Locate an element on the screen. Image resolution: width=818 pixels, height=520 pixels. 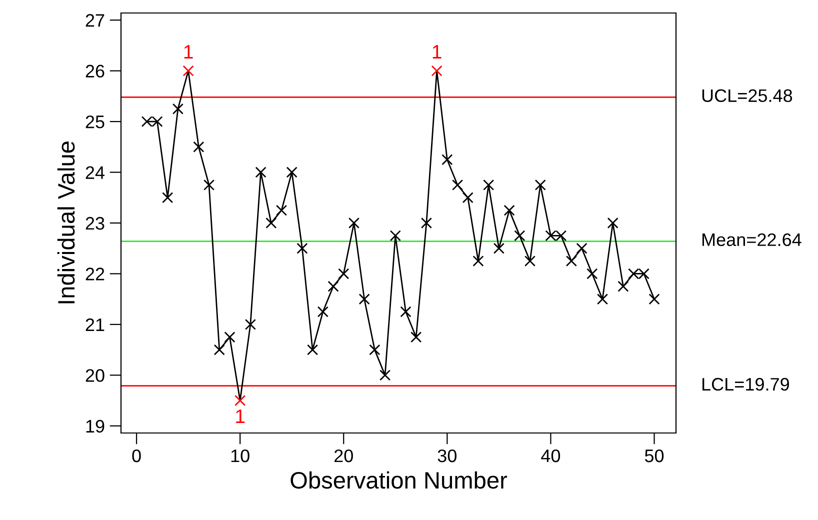
y-tick-label: 23 is located at coordinates (95, 223).